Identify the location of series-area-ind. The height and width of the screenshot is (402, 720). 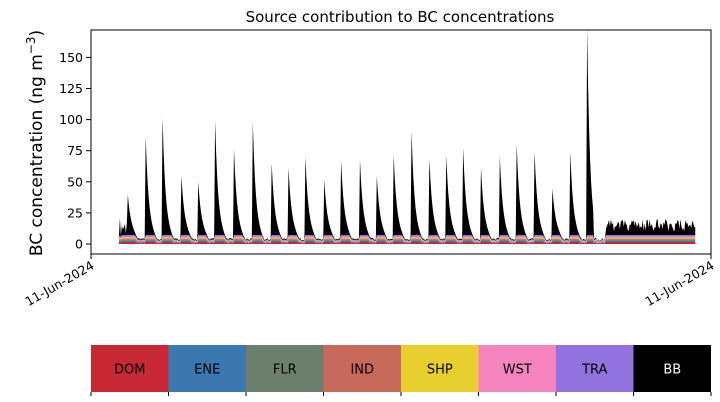
(407, 241).